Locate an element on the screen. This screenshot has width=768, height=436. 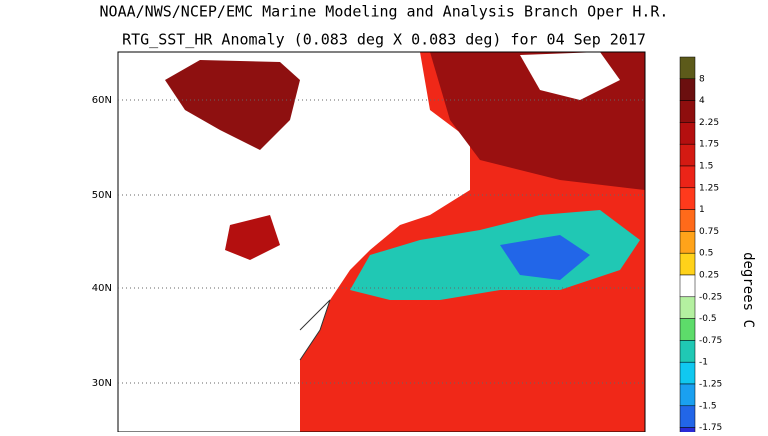
colorbar-label: 1.25 is located at coordinates (709, 188).